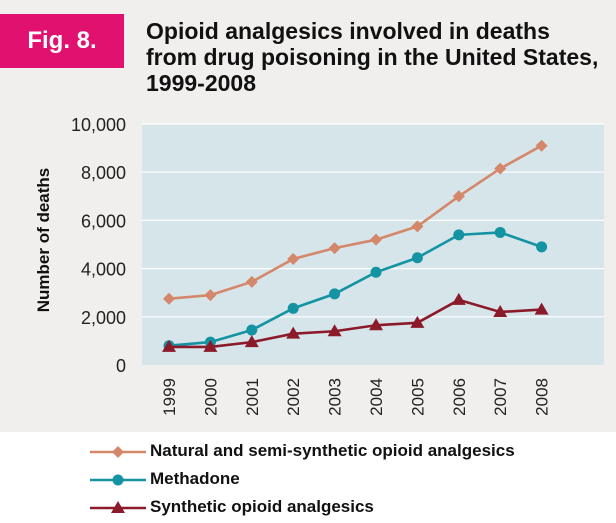  I want to click on figure-label: Fig. 8., so click(62, 41).